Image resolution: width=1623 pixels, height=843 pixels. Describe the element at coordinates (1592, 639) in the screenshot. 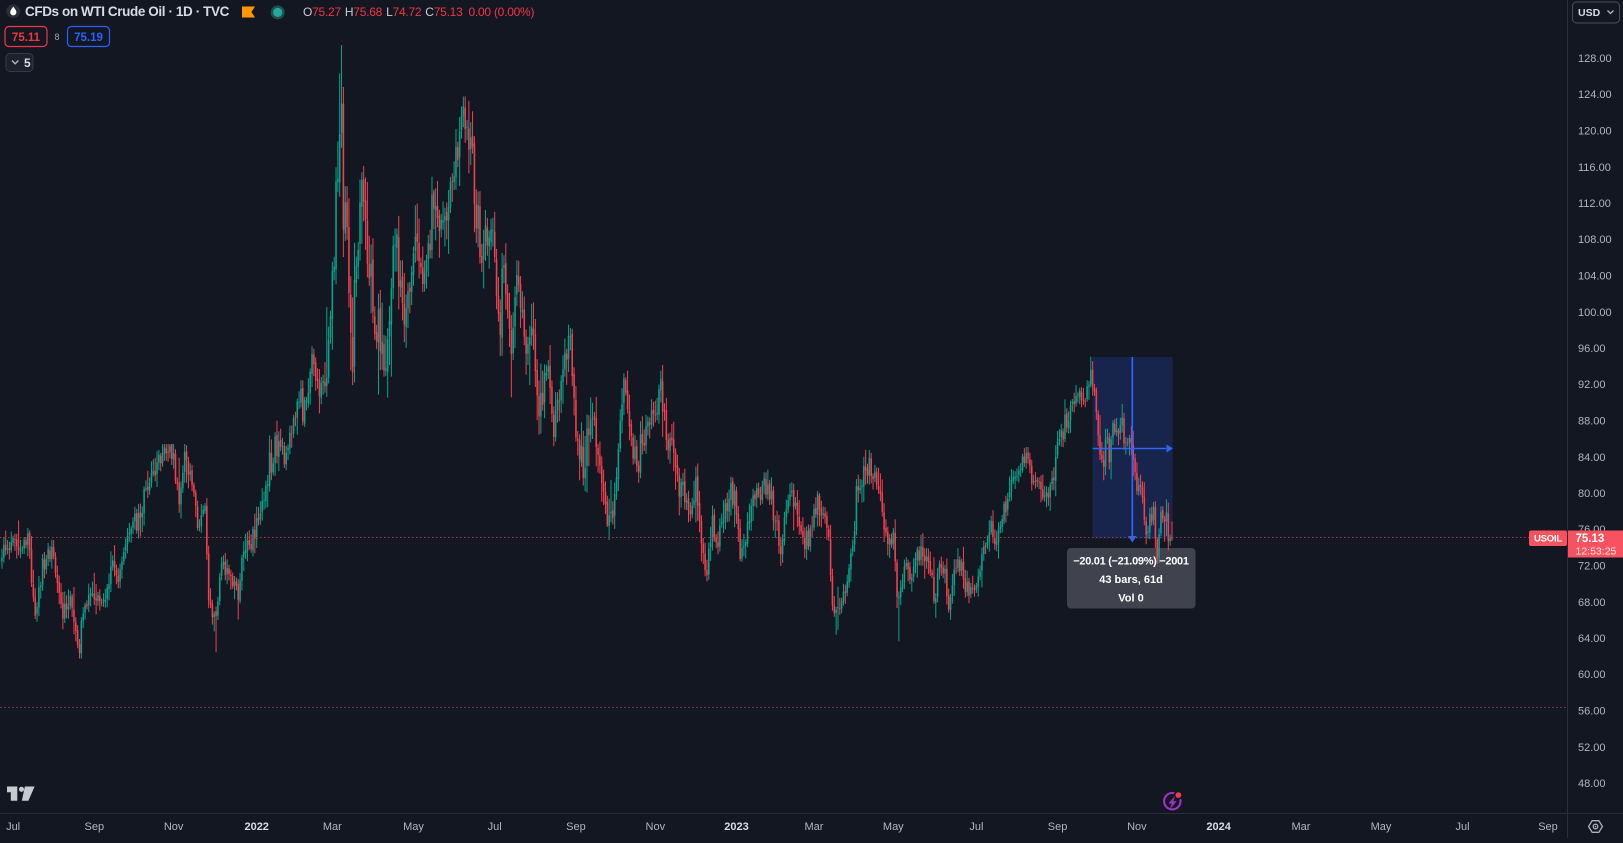

I see `svg-text: 64.00` at that location.